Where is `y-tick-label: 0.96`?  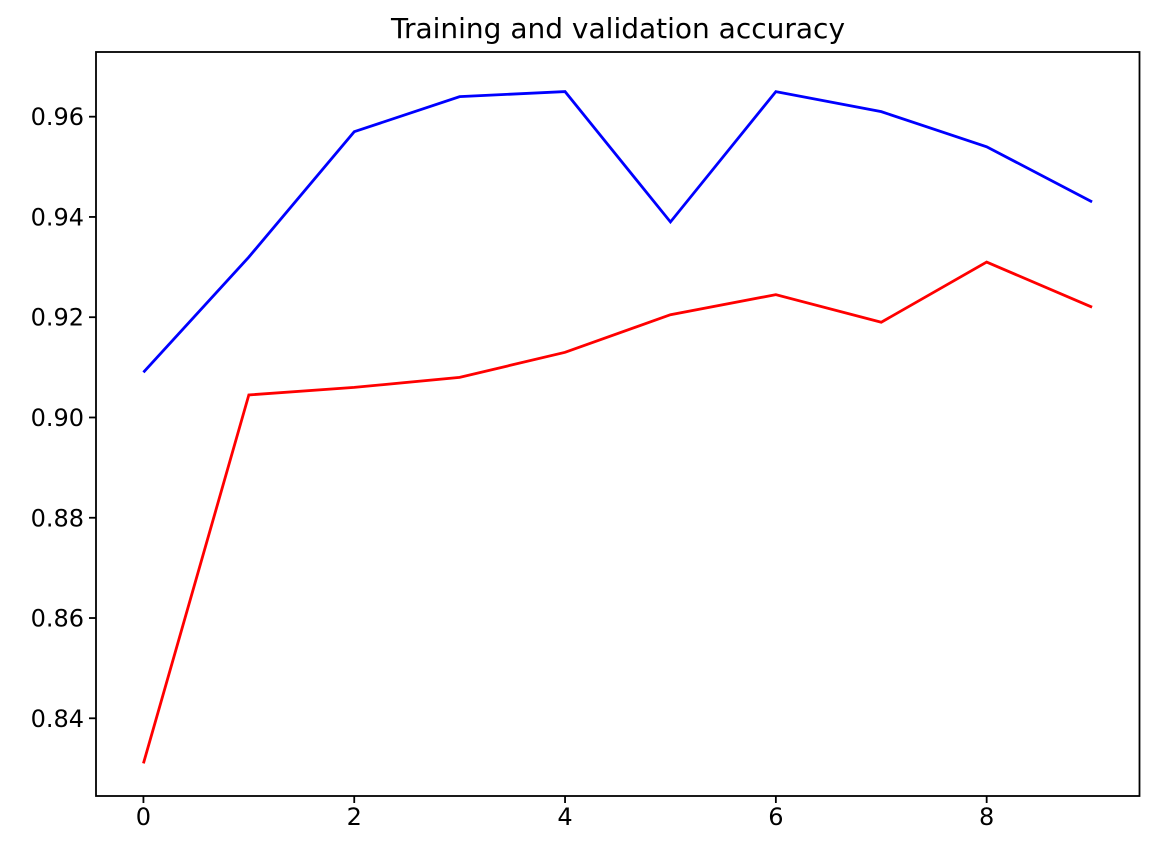
y-tick-label: 0.96 is located at coordinates (57, 117).